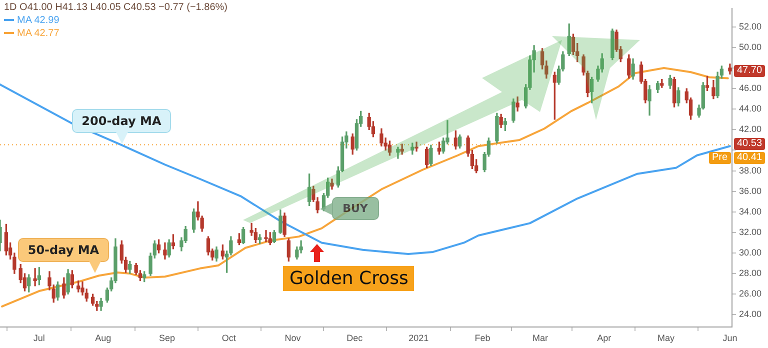 This screenshot has width=768, height=348. What do you see at coordinates (750, 170) in the screenshot?
I see `y-tick-label: 38.00` at bounding box center [750, 170].